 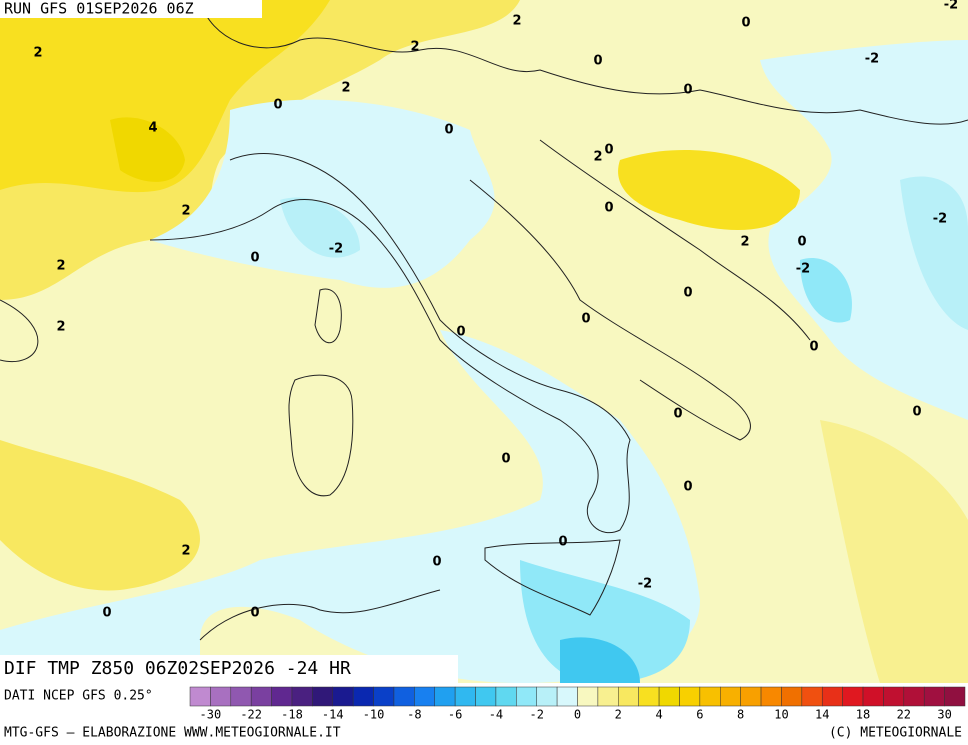 What do you see at coordinates (600, 660) in the screenshot?
I see `cold-core` at bounding box center [600, 660].